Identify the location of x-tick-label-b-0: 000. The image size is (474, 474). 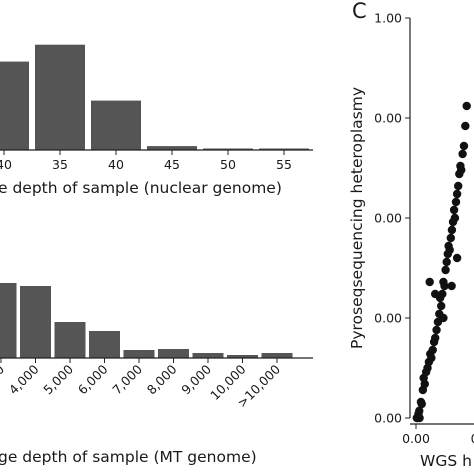
(3, 375).